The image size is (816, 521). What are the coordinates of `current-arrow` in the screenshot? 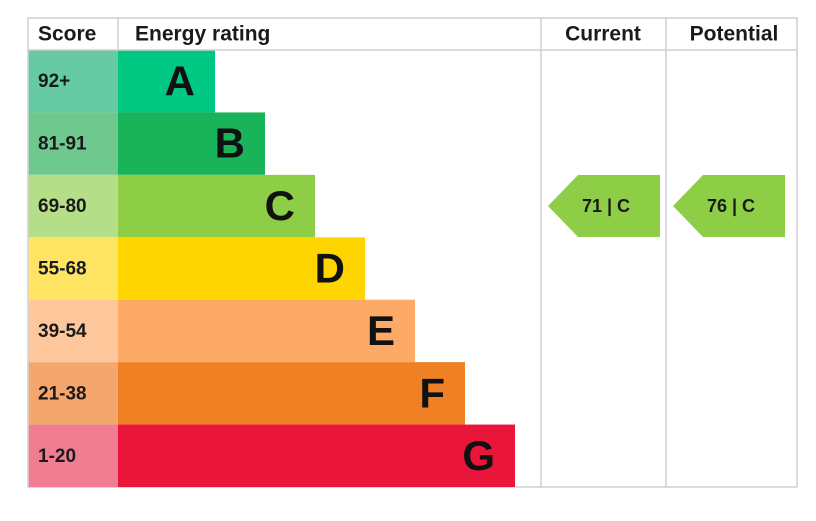 It's located at (604, 206).